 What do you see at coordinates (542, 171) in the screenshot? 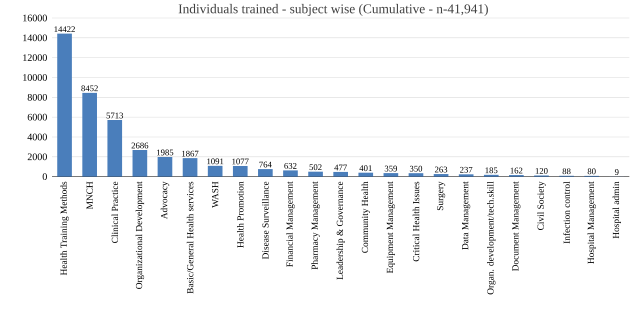
I see `data-label: 120` at bounding box center [542, 171].